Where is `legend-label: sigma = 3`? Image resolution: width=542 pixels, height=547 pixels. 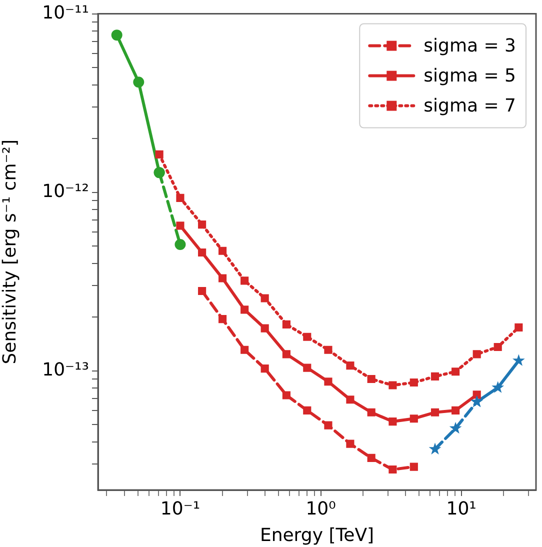 legend-label: sigma = 3 is located at coordinates (470, 45).